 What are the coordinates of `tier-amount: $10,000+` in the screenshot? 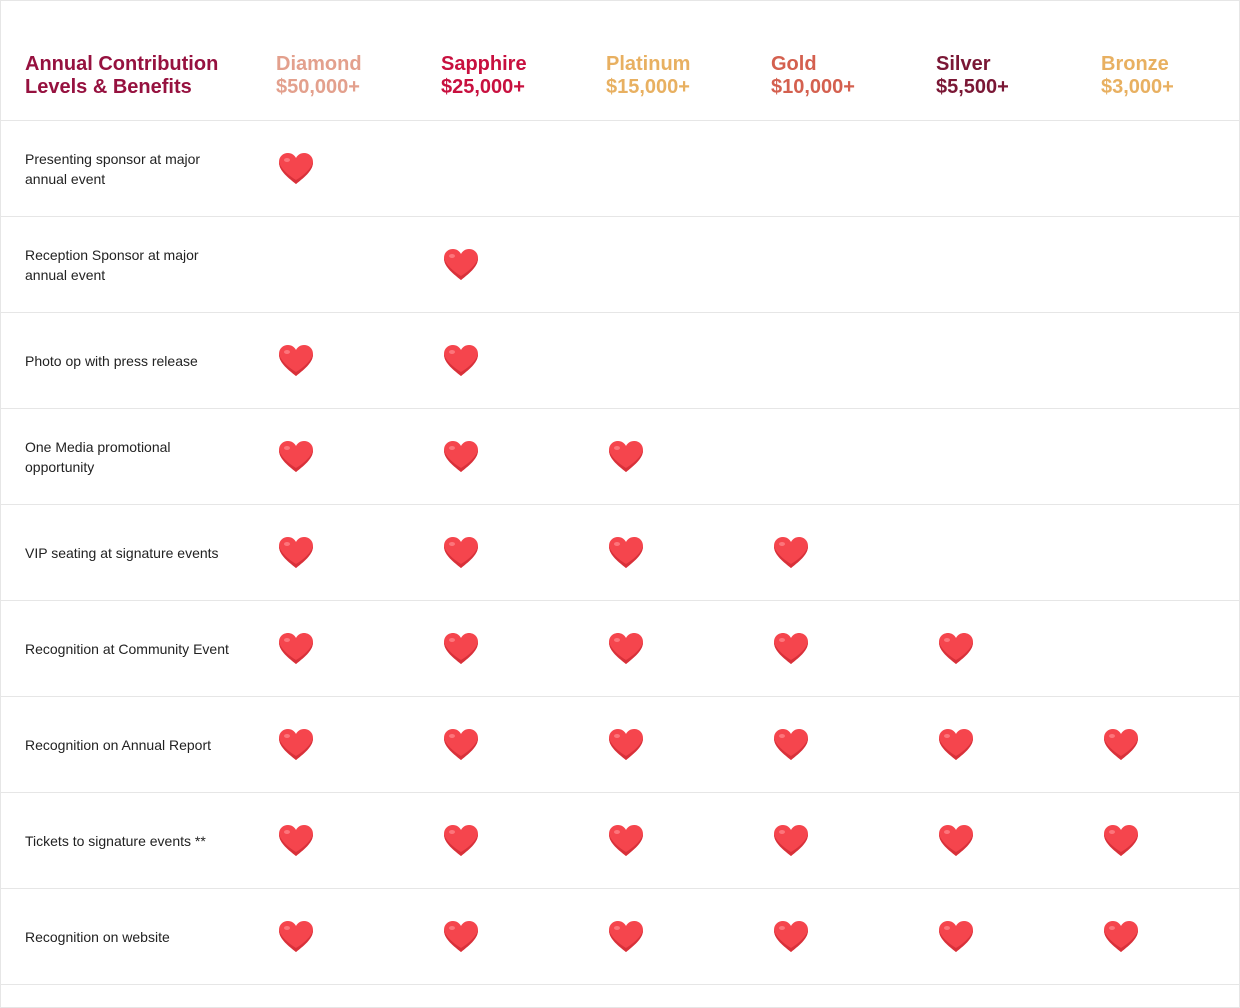 It's located at (813, 87).